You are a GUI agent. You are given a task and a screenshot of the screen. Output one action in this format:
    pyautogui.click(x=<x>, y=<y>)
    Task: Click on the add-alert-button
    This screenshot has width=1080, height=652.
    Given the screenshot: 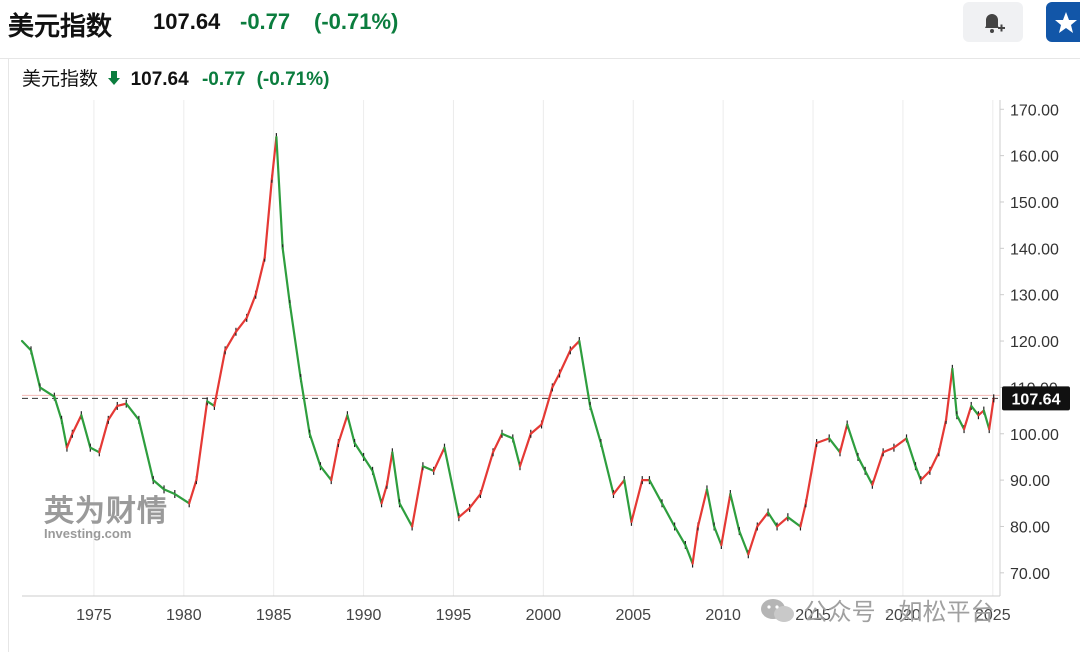 What is the action you would take?
    pyautogui.click(x=993, y=22)
    